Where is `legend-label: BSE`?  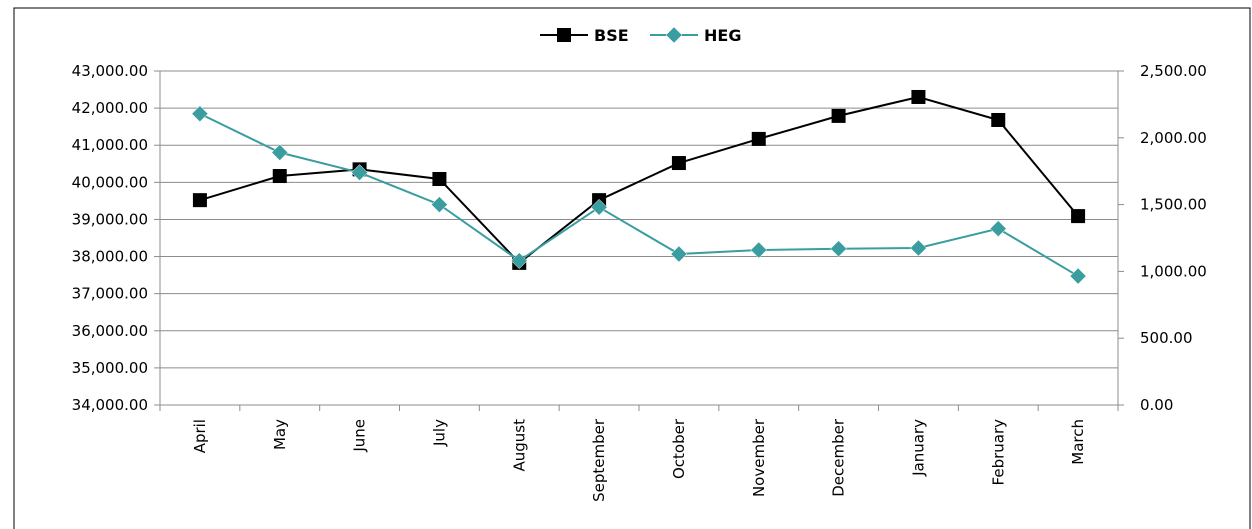
legend-label: BSE is located at coordinates (611, 35).